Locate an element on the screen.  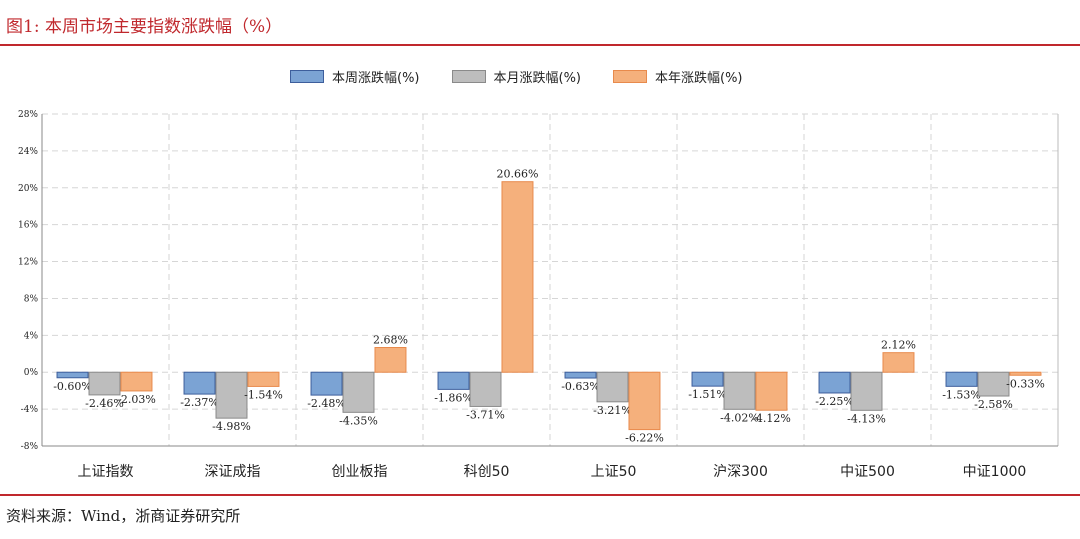
data-label: -4.12% is located at coordinates (771, 418).